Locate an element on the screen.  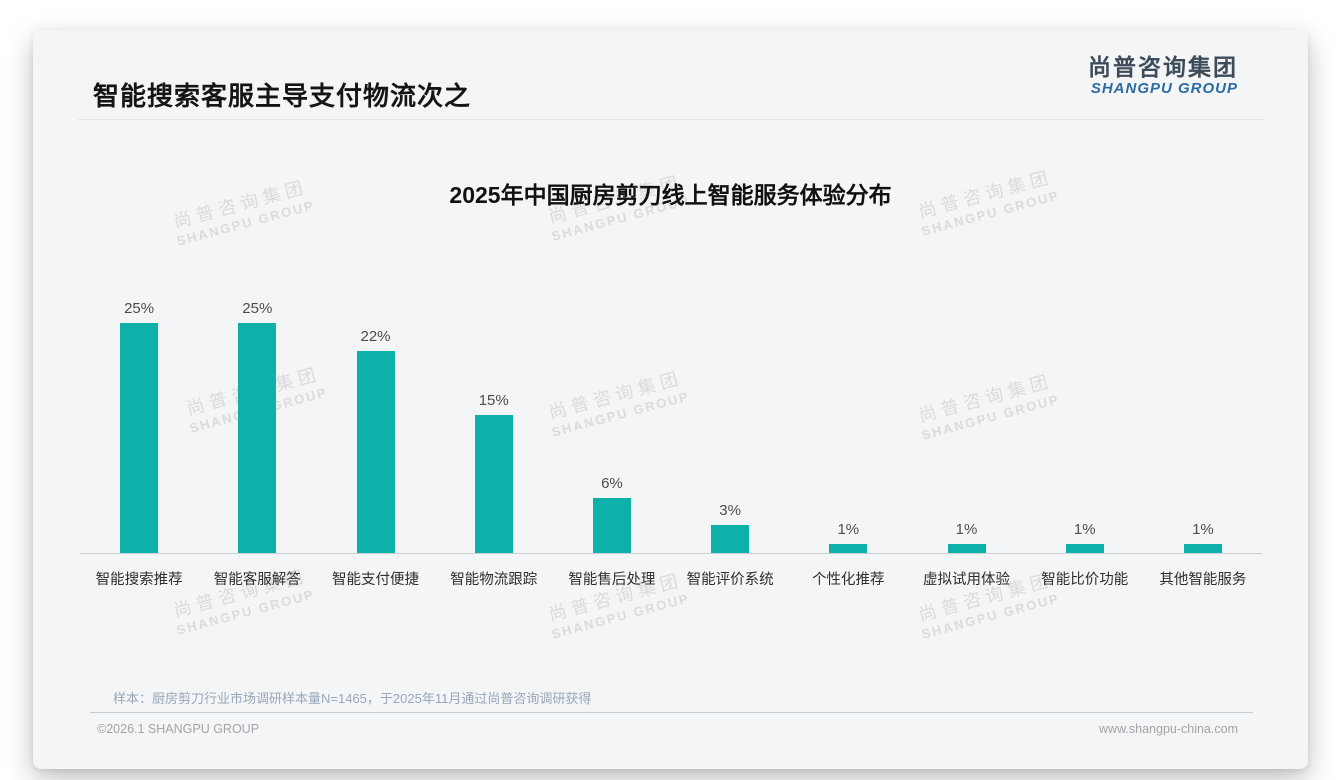
category-label: 智能物流跟踪 is located at coordinates (494, 580).